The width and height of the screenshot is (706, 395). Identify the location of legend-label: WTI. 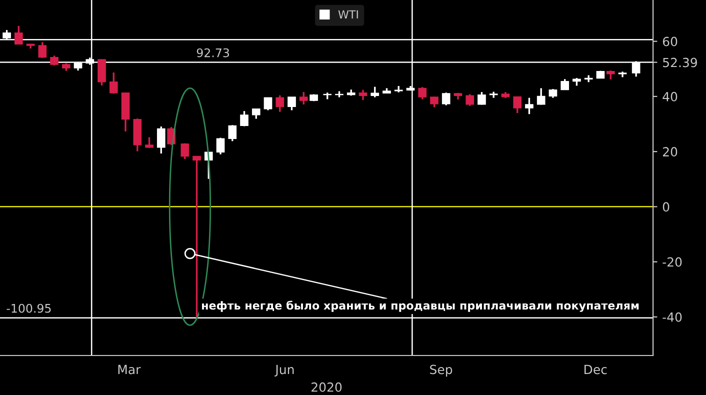
(348, 14).